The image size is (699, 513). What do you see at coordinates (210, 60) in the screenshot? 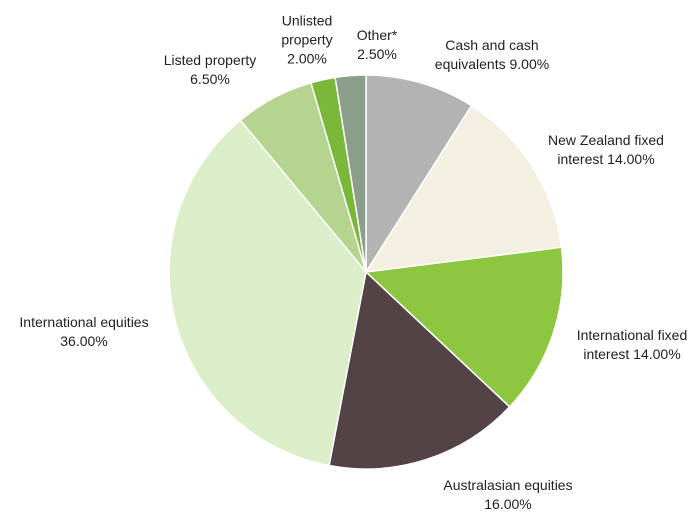
I see `category-label: Listed property` at bounding box center [210, 60].